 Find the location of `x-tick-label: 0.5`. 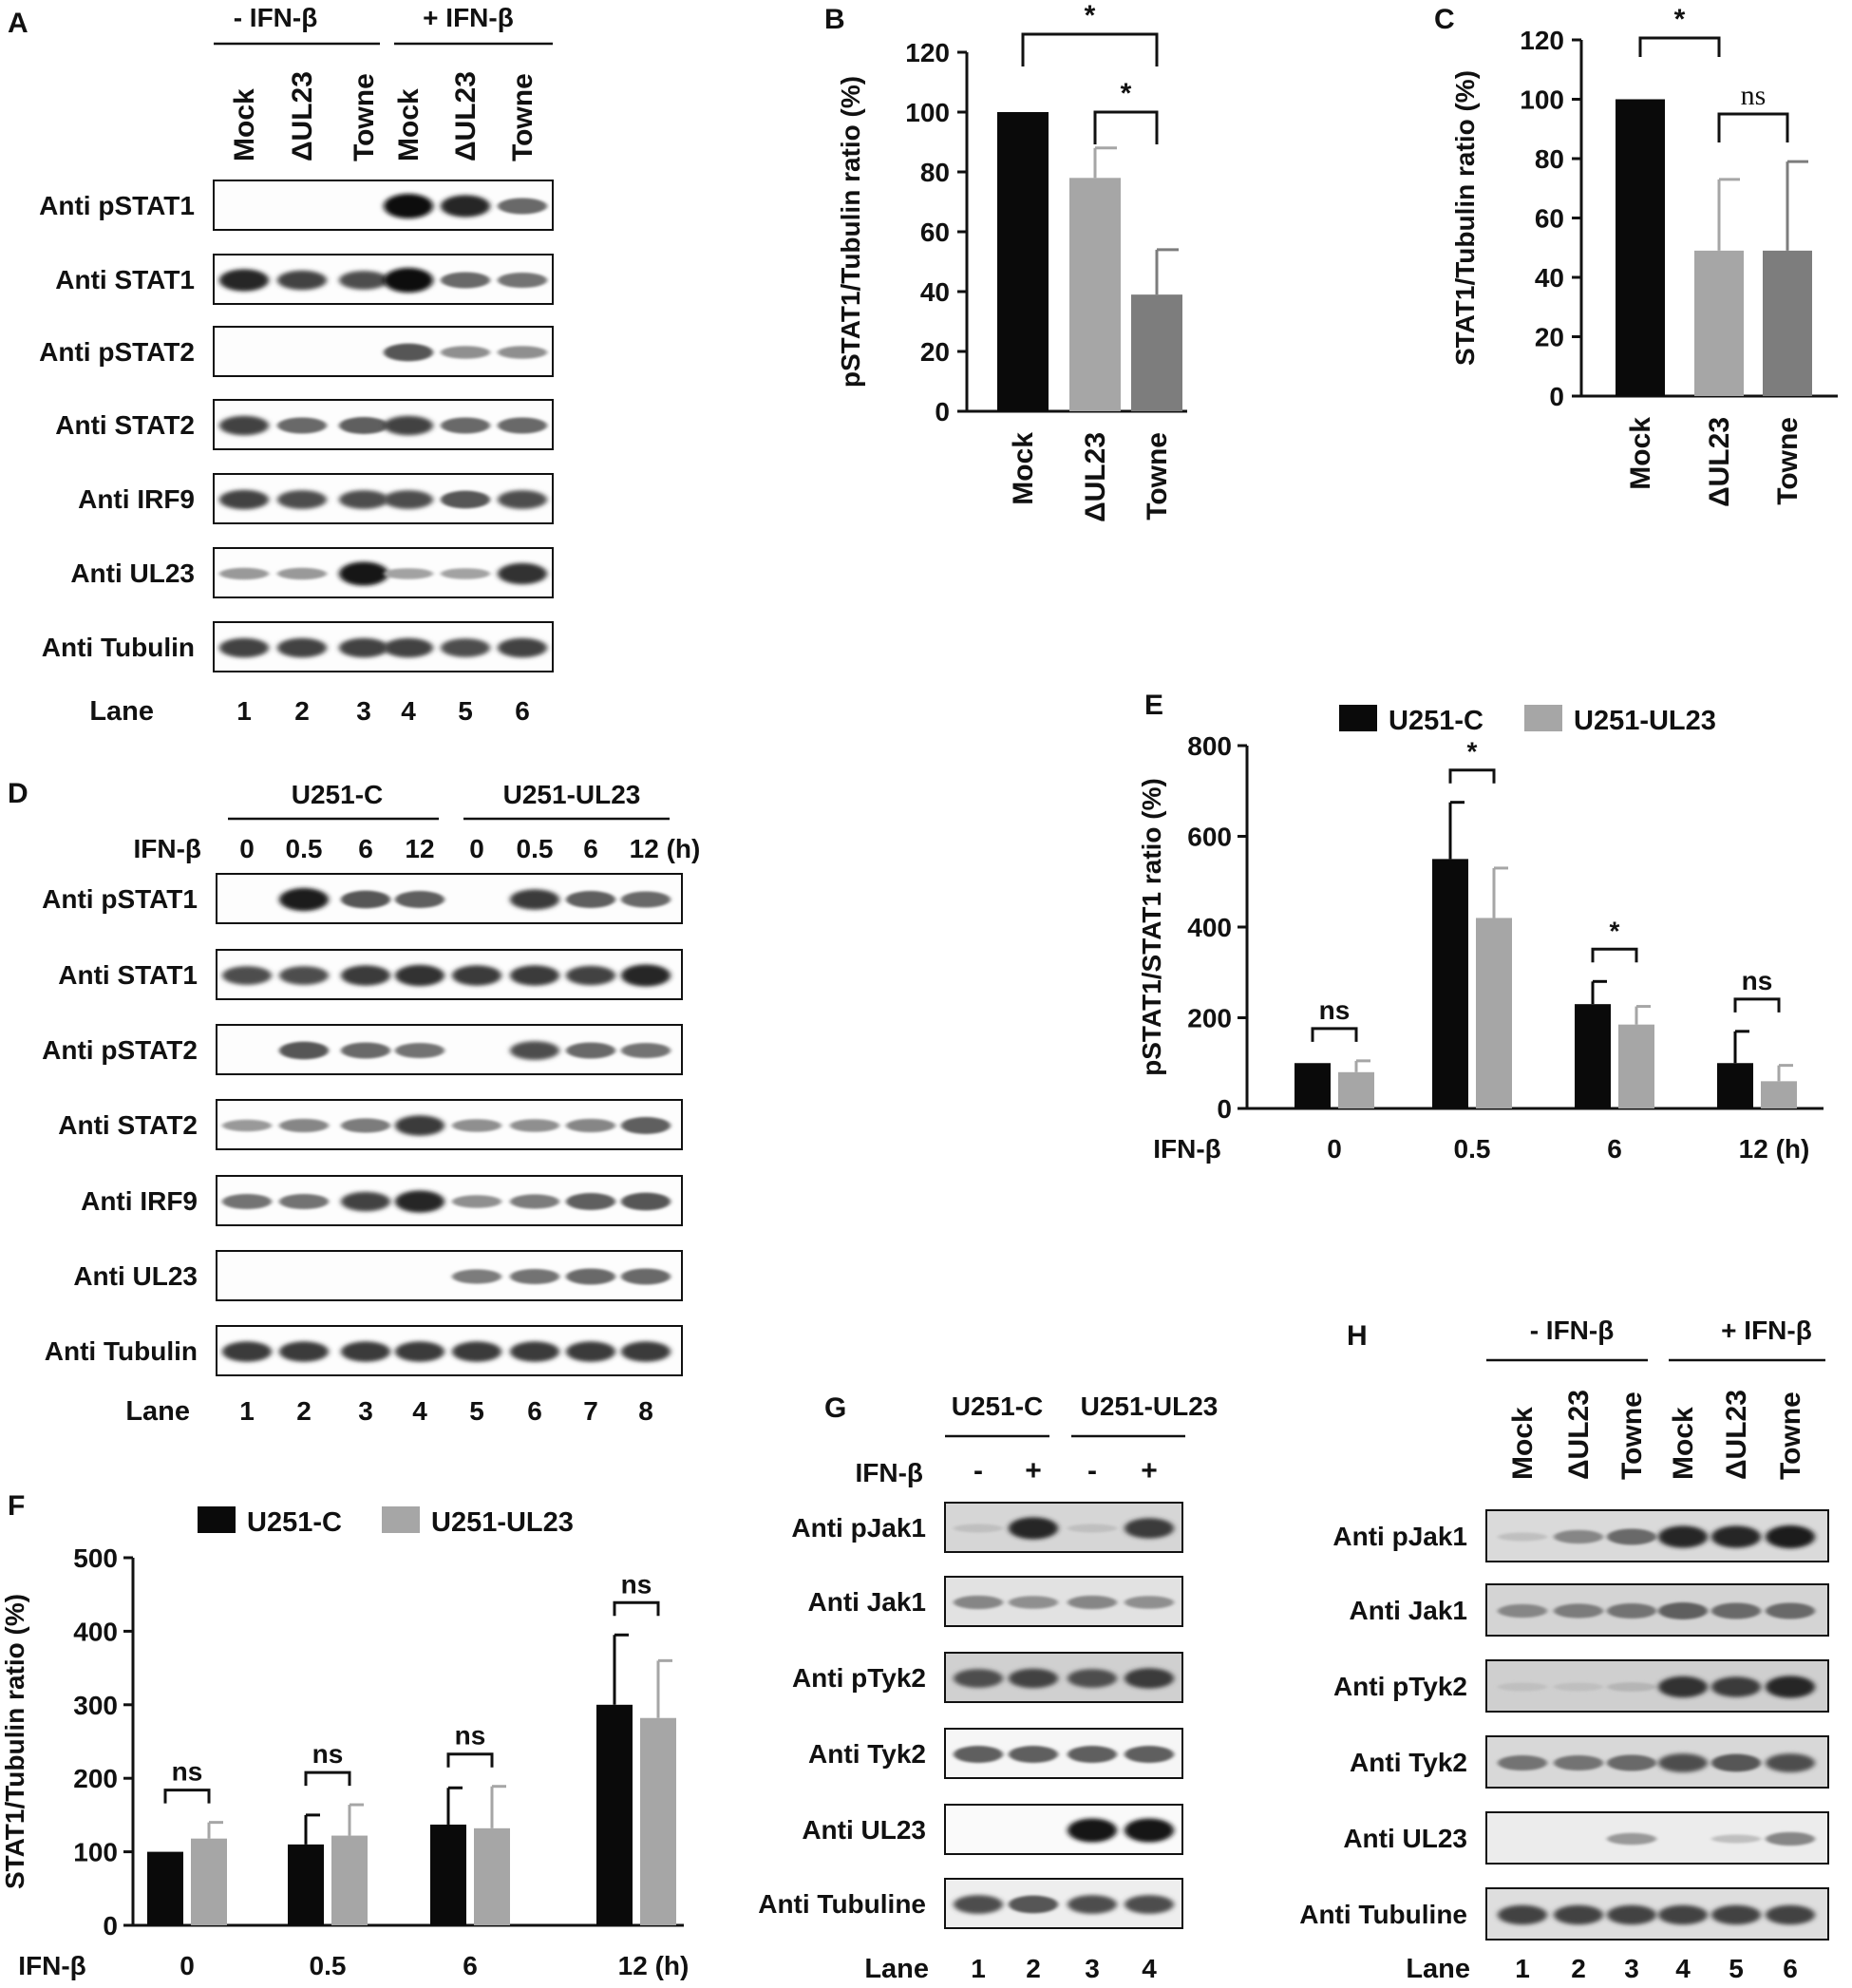

x-tick-label: 0.5 is located at coordinates (1472, 1149).